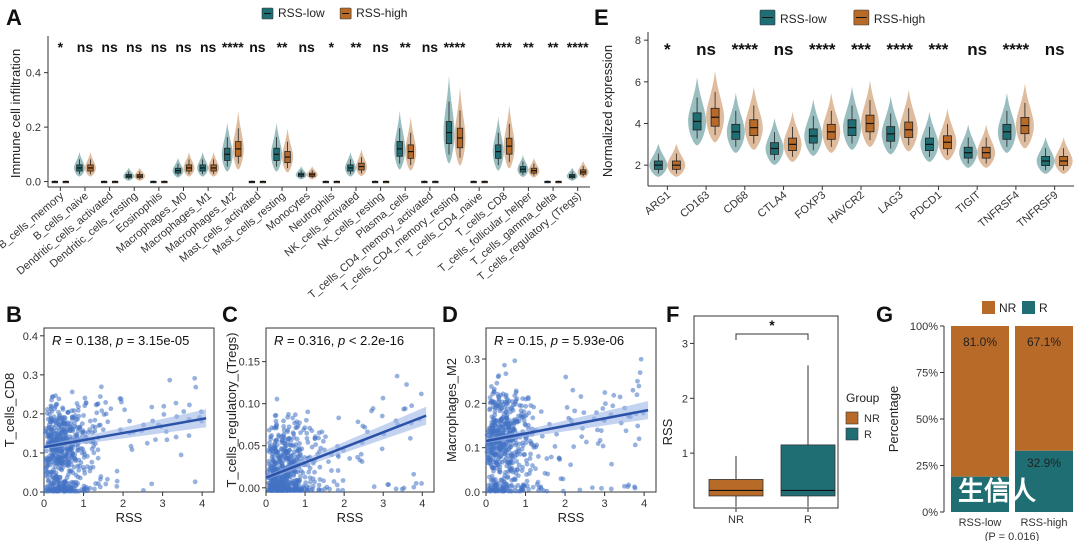  I want to click on box-nr, so click(736, 488).